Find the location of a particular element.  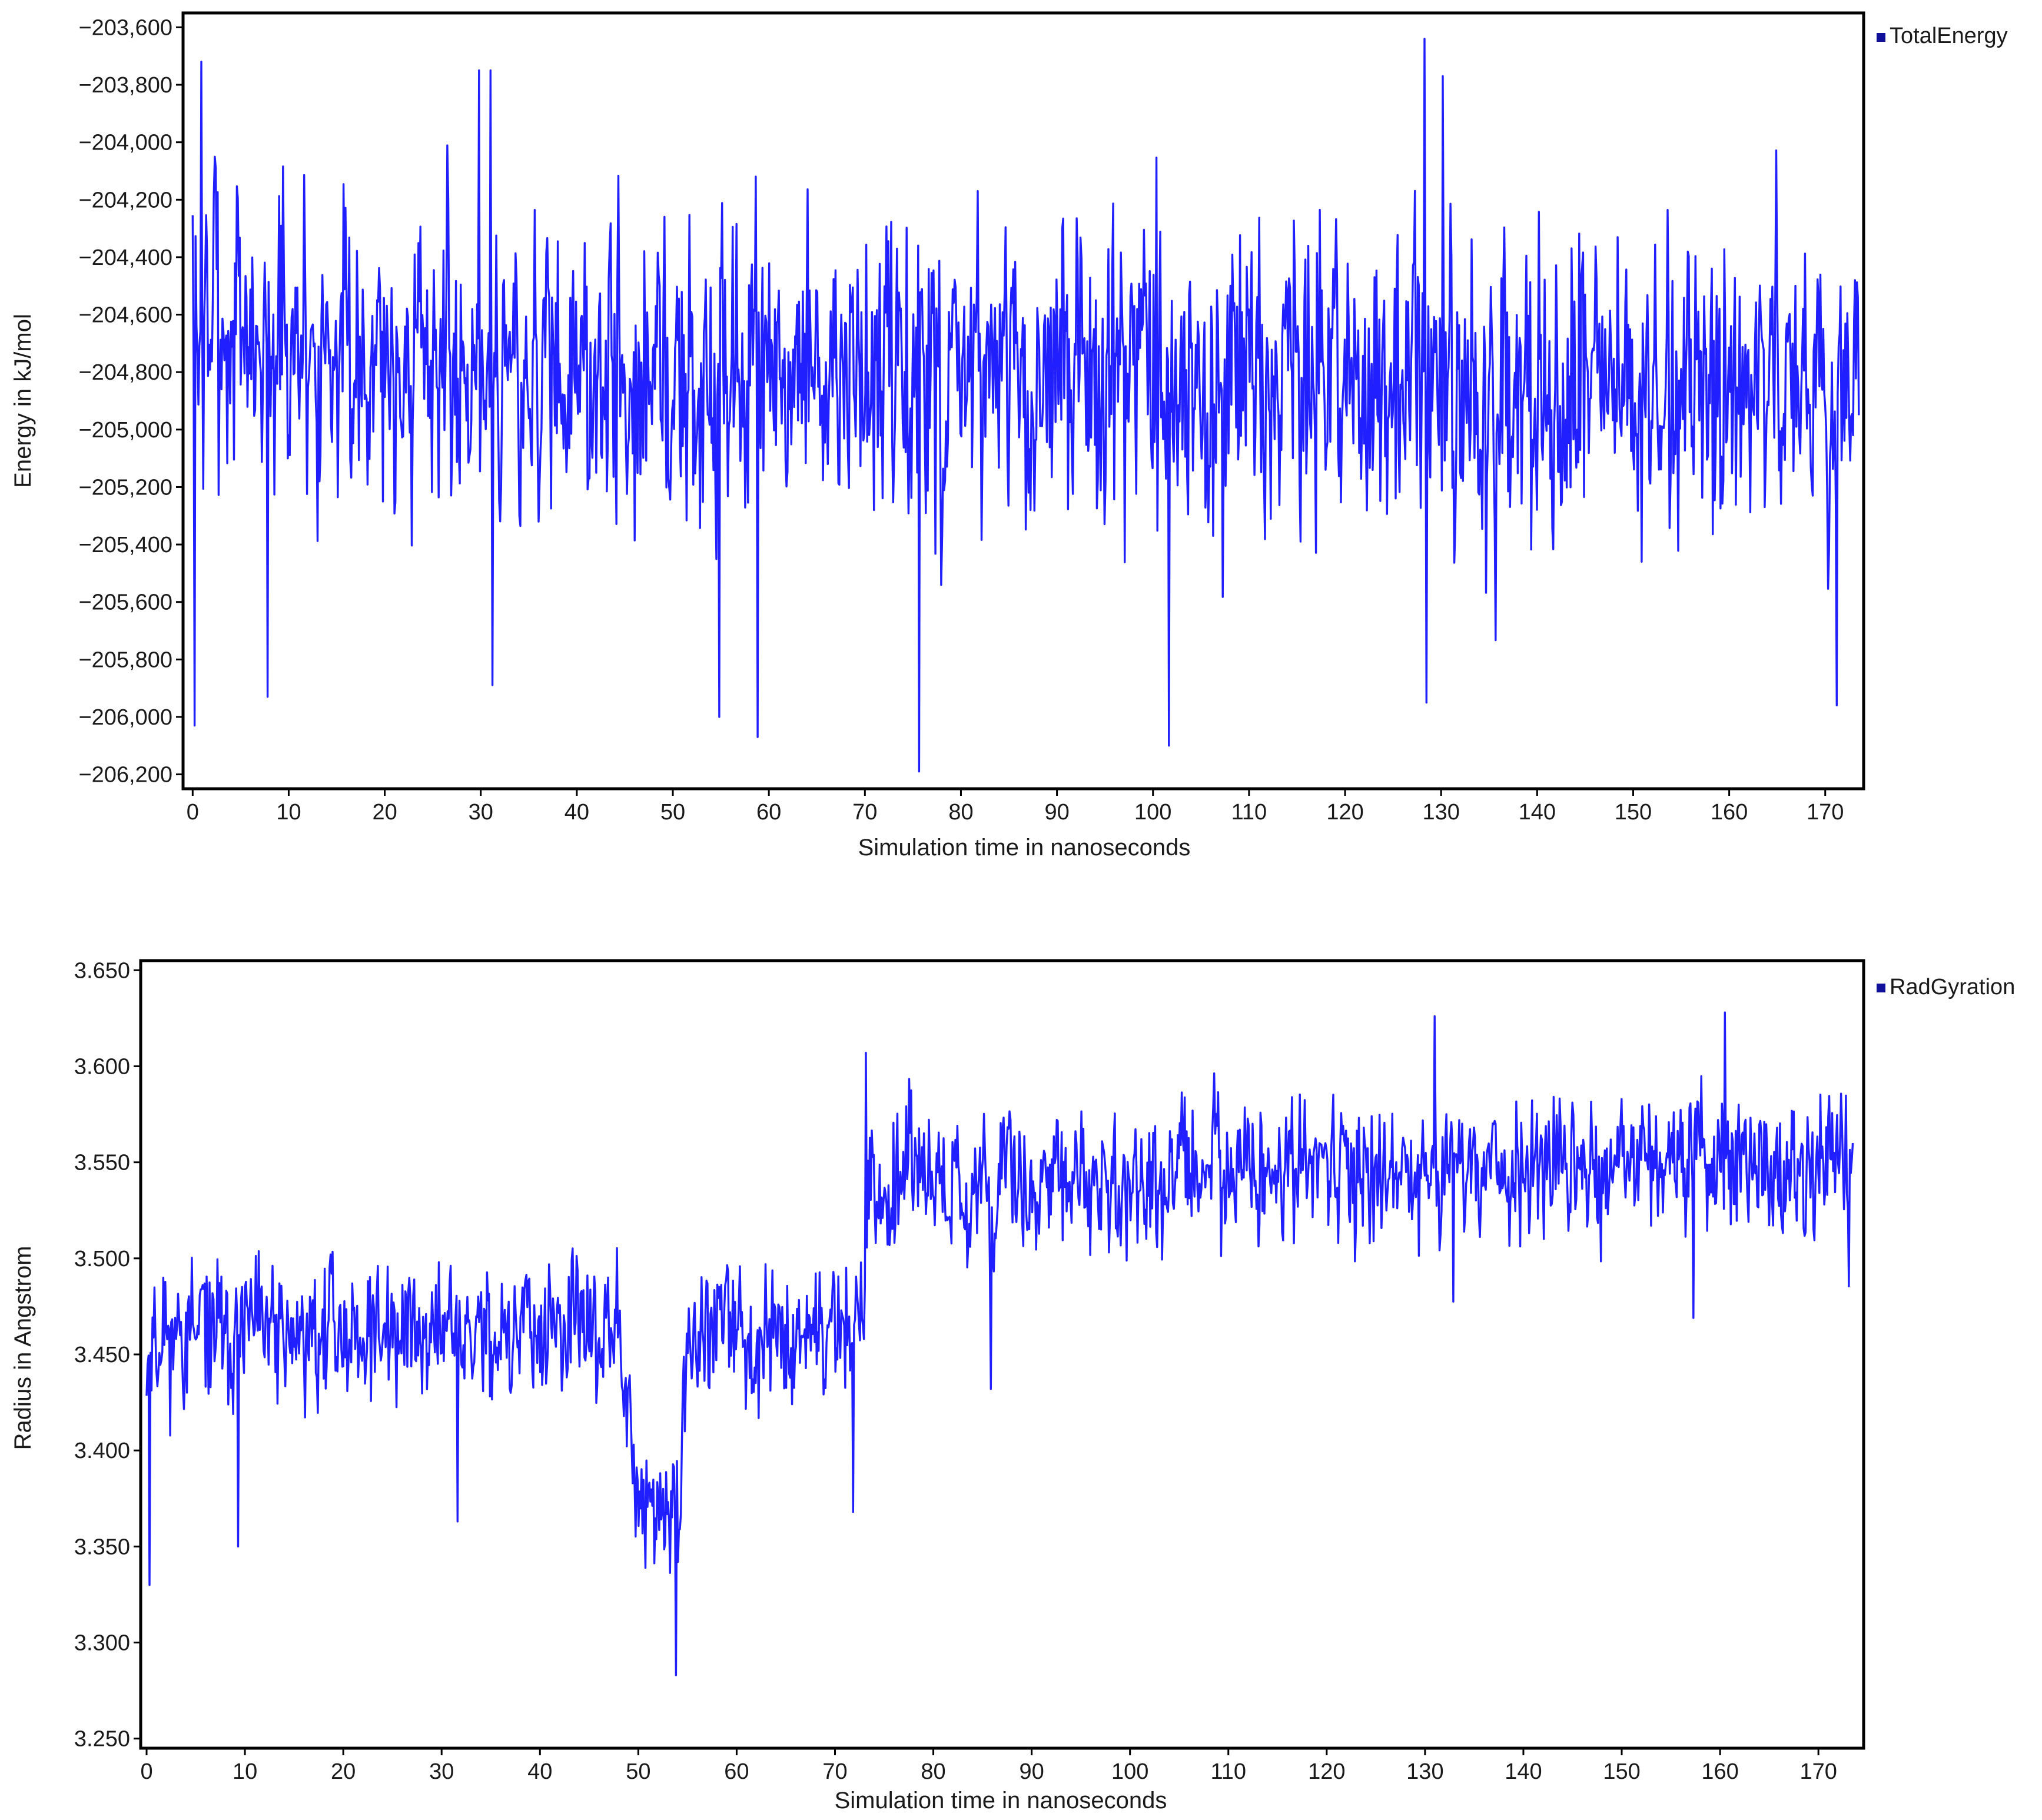

legend-label: RadGyration is located at coordinates (1952, 987).